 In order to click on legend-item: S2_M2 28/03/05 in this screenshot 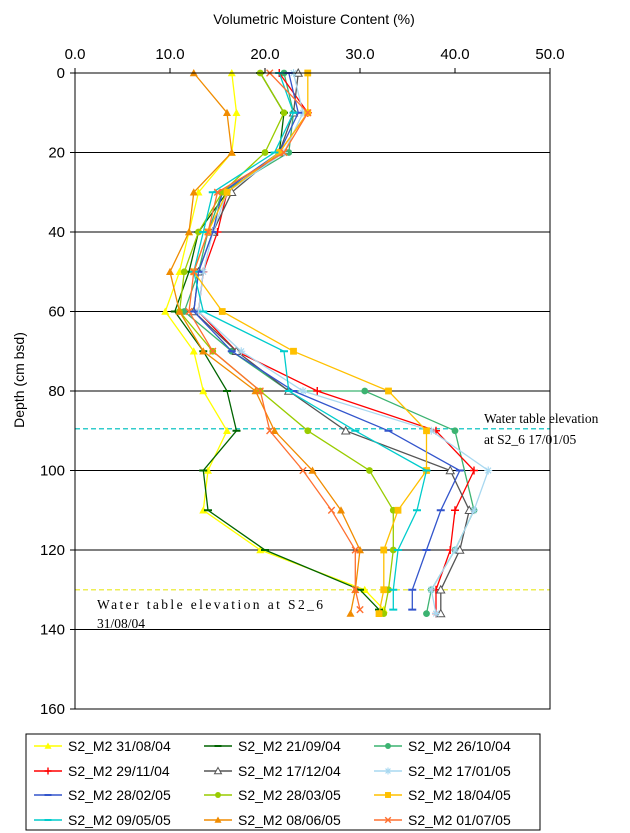, I will do `click(272, 795)`.